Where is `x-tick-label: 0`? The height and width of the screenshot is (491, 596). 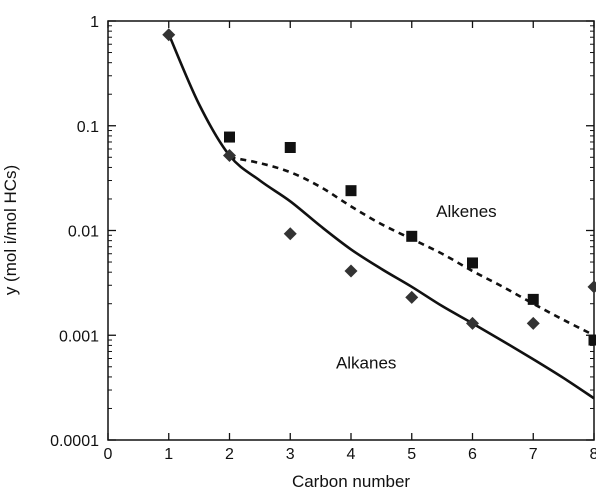
x-tick-label: 0 is located at coordinates (108, 454).